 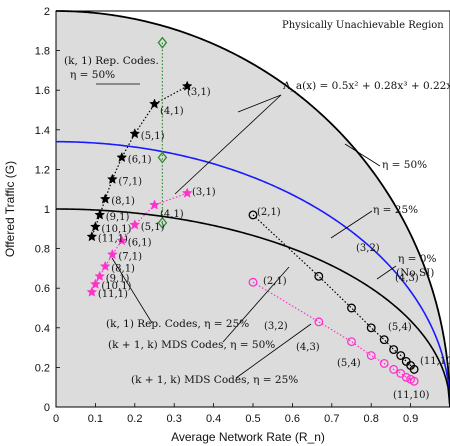 I want to click on y-tick-label: 0.4, so click(x=42, y=329).